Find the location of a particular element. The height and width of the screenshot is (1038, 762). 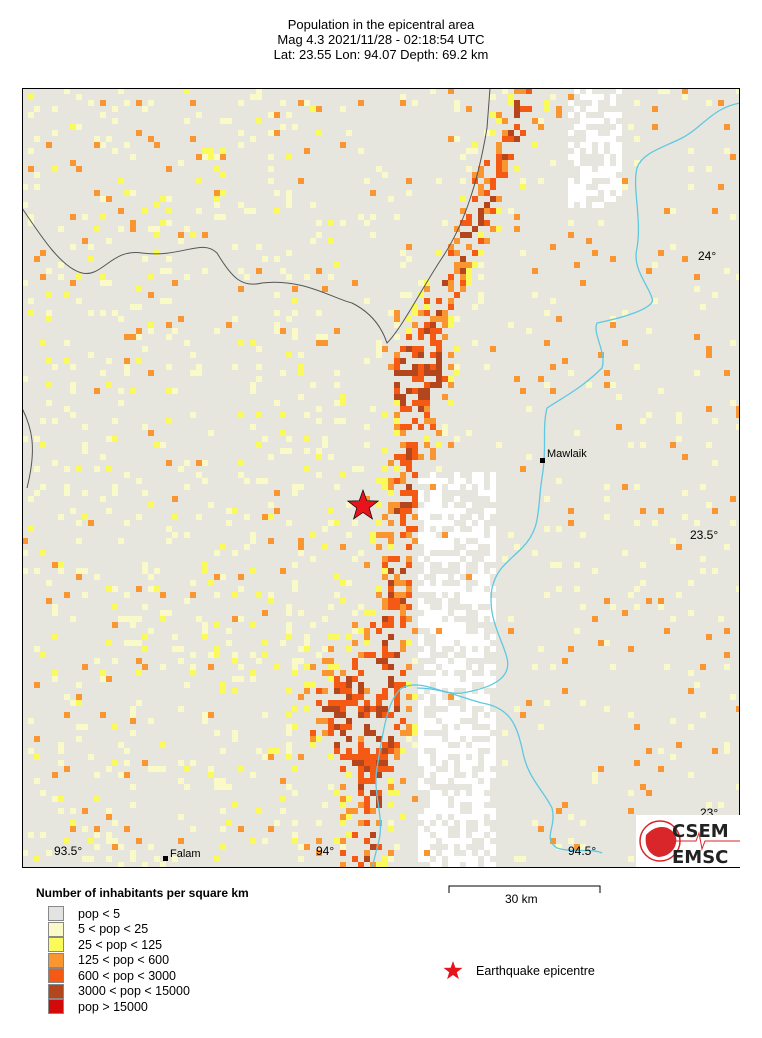

legend-label: 5 < pop < 25 is located at coordinates (113, 929).